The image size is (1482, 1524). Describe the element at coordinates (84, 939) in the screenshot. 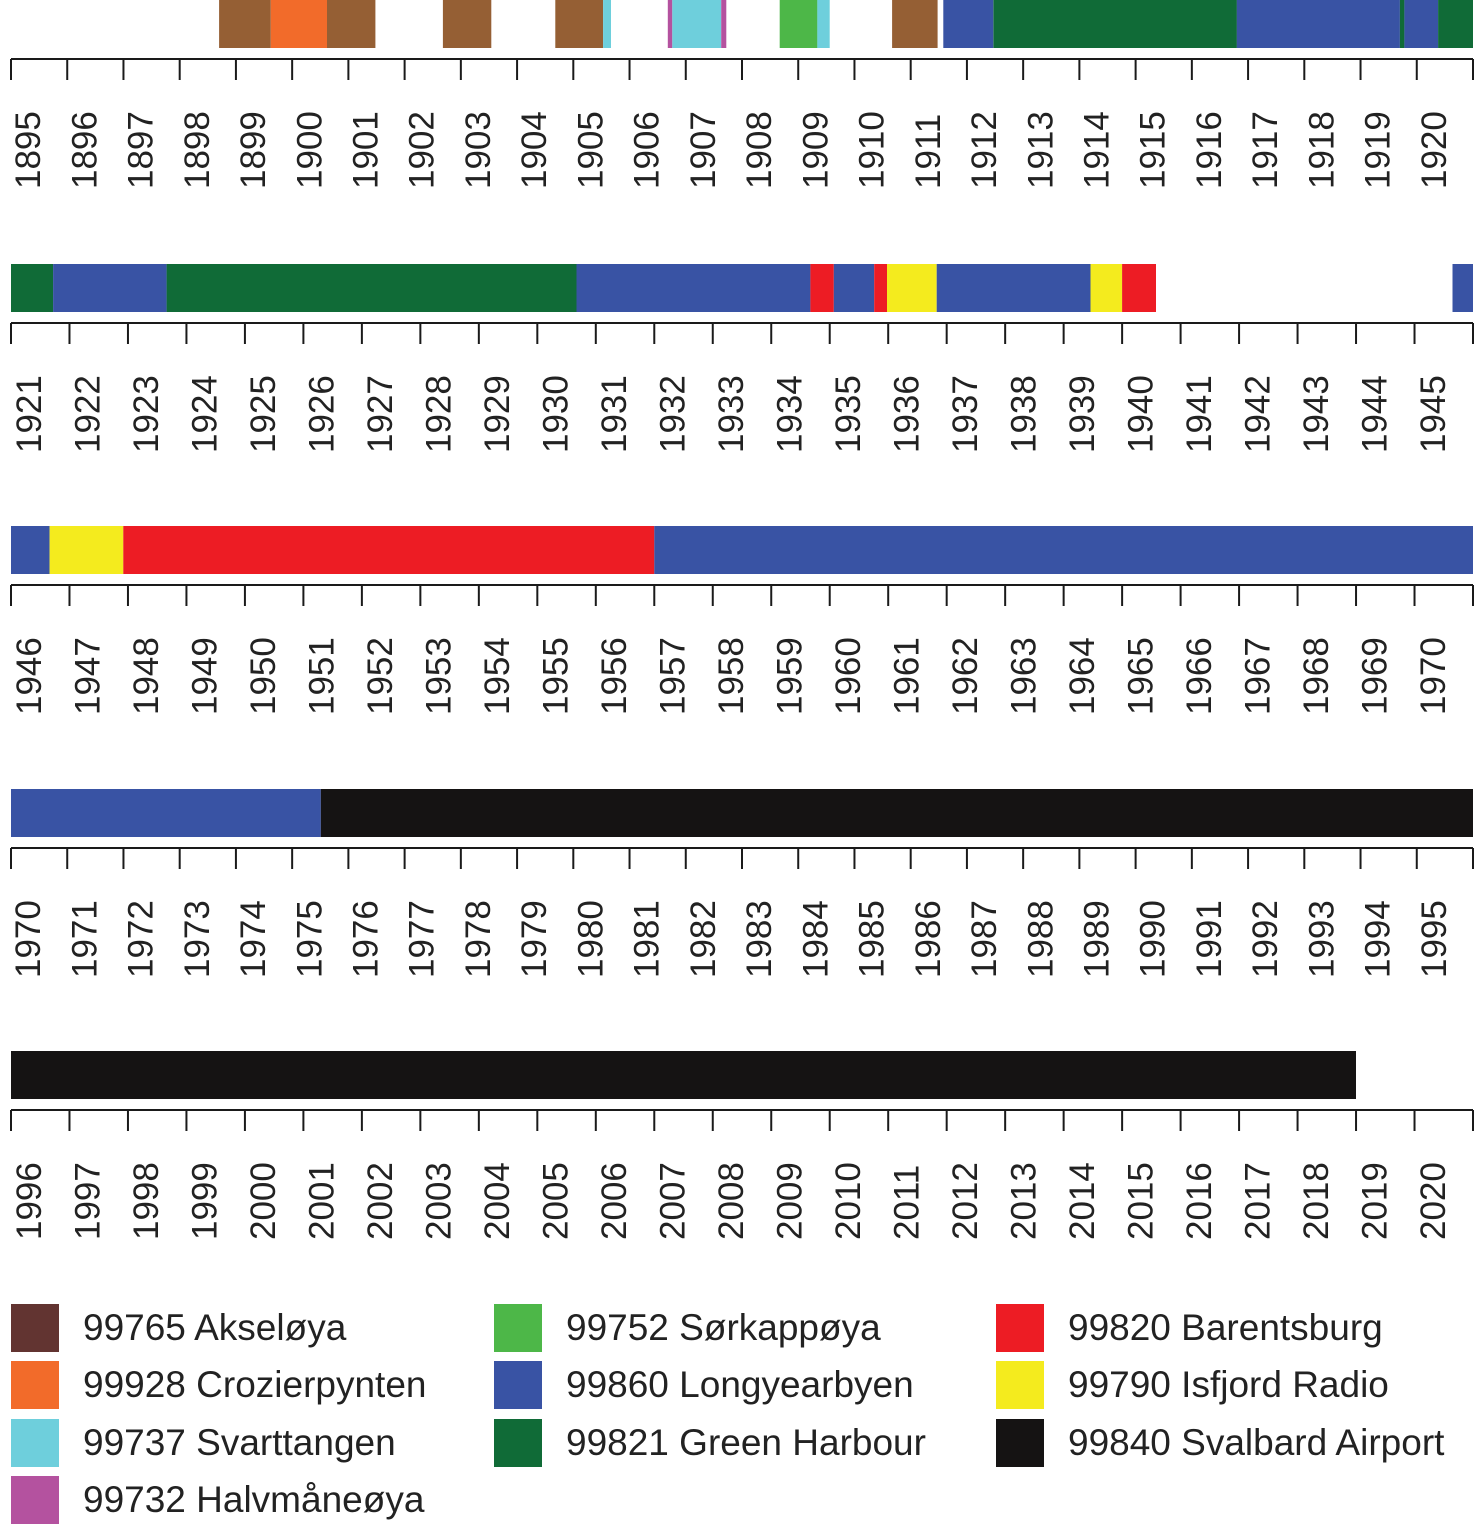

I see `year-tick-label: 1971` at that location.